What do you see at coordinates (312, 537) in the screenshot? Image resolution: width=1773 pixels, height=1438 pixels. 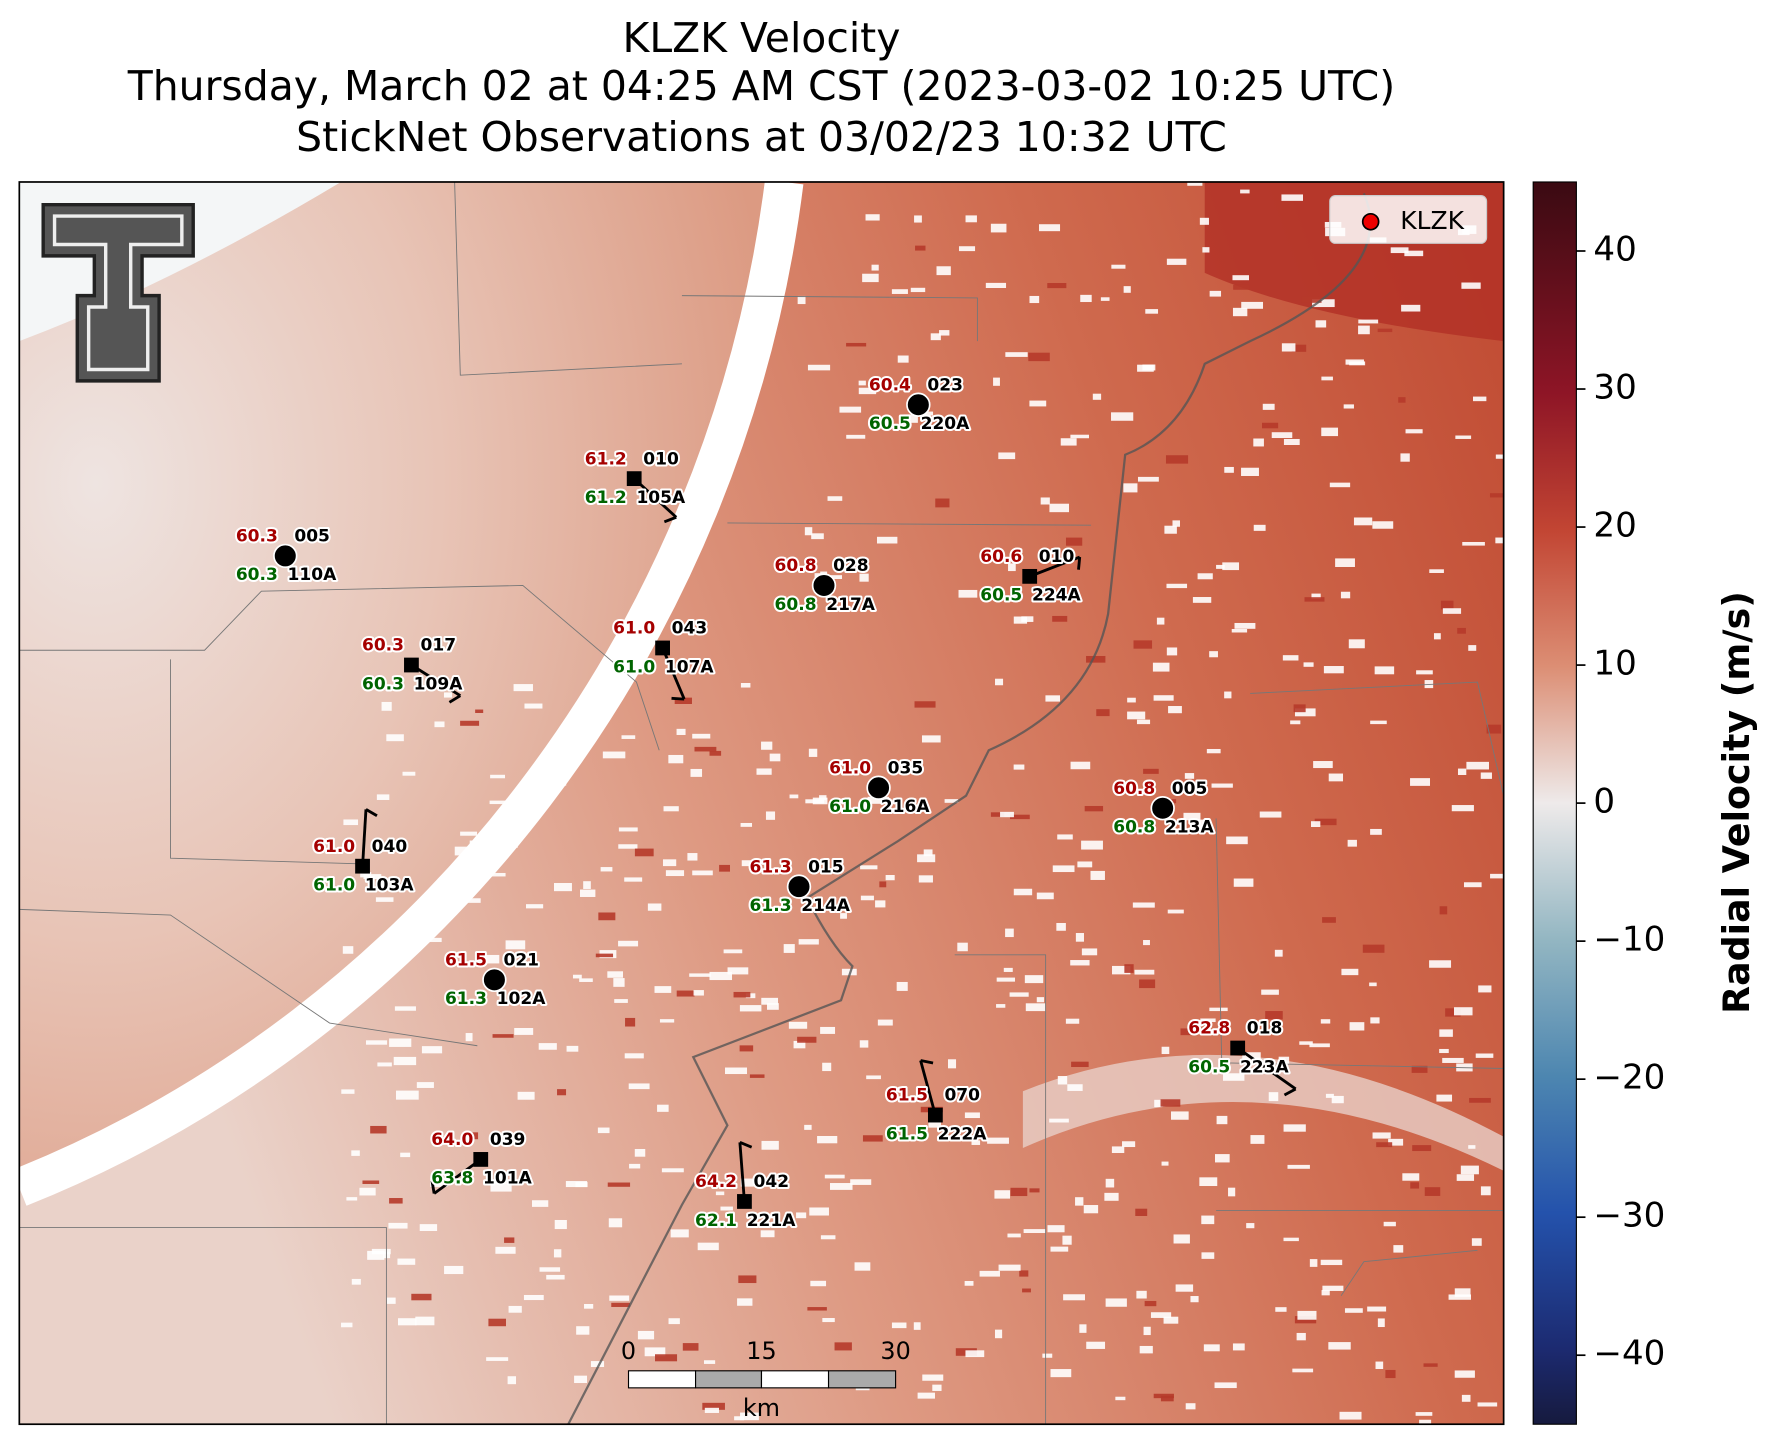 I see `station-code: 005` at bounding box center [312, 537].